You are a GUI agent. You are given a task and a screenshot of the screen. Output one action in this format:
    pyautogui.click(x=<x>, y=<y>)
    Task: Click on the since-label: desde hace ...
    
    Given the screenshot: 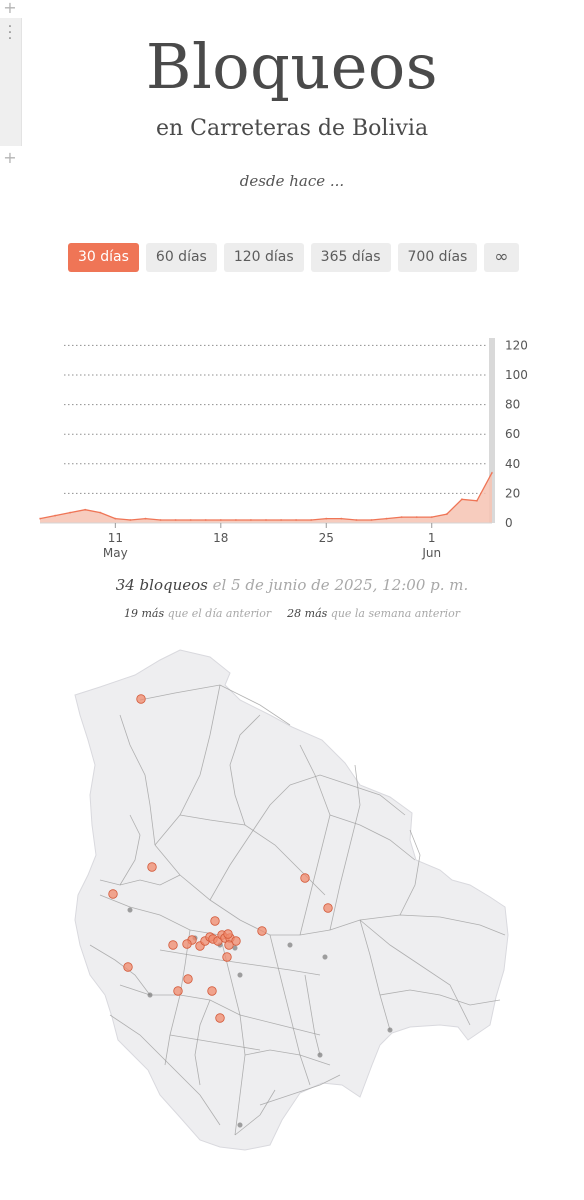 What is the action you would take?
    pyautogui.click(x=292, y=181)
    